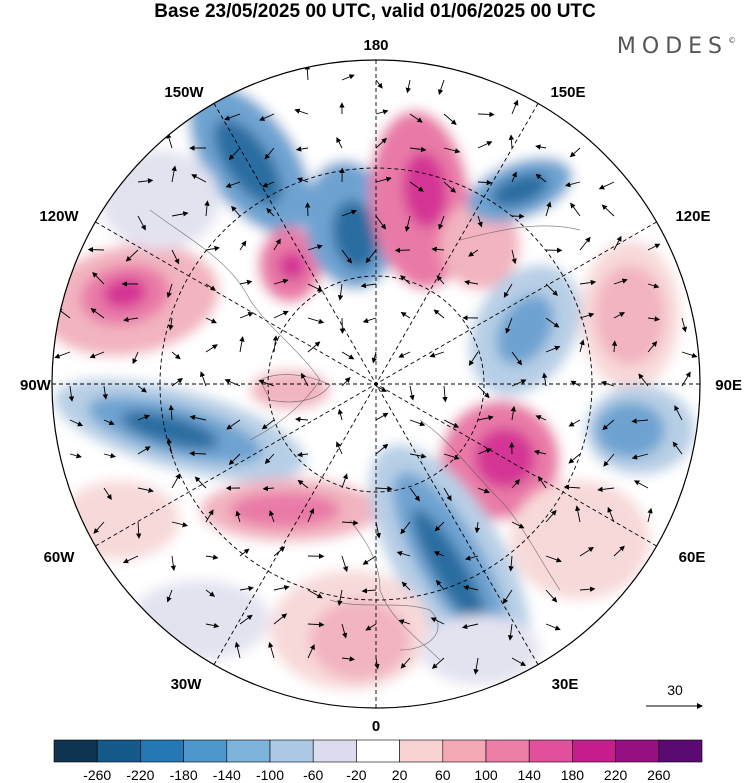 Image resolution: width=750 pixels, height=783 pixels. What do you see at coordinates (674, 695) in the screenshot?
I see `reference-vector: 30` at bounding box center [674, 695].